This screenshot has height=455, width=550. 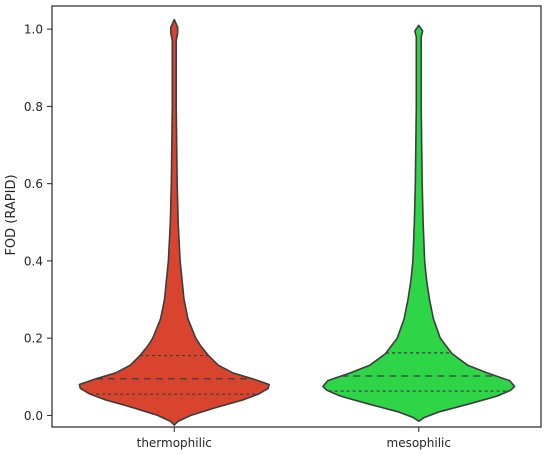 I want to click on x-tick-label-thermophilic: thermophilic, so click(x=174, y=443).